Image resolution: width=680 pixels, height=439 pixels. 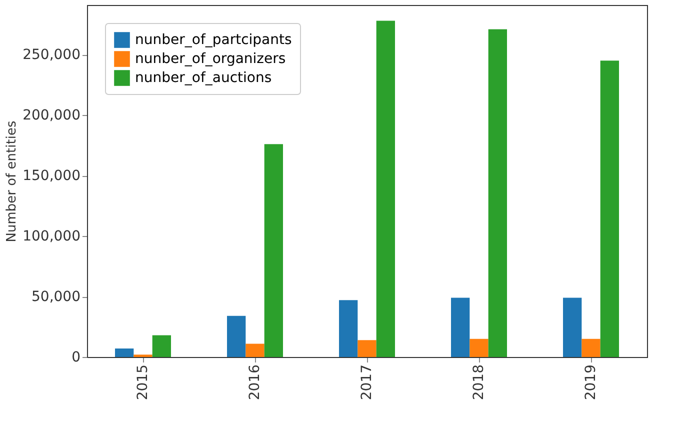 I want to click on y-tick-label: 50,000, so click(x=56, y=297).